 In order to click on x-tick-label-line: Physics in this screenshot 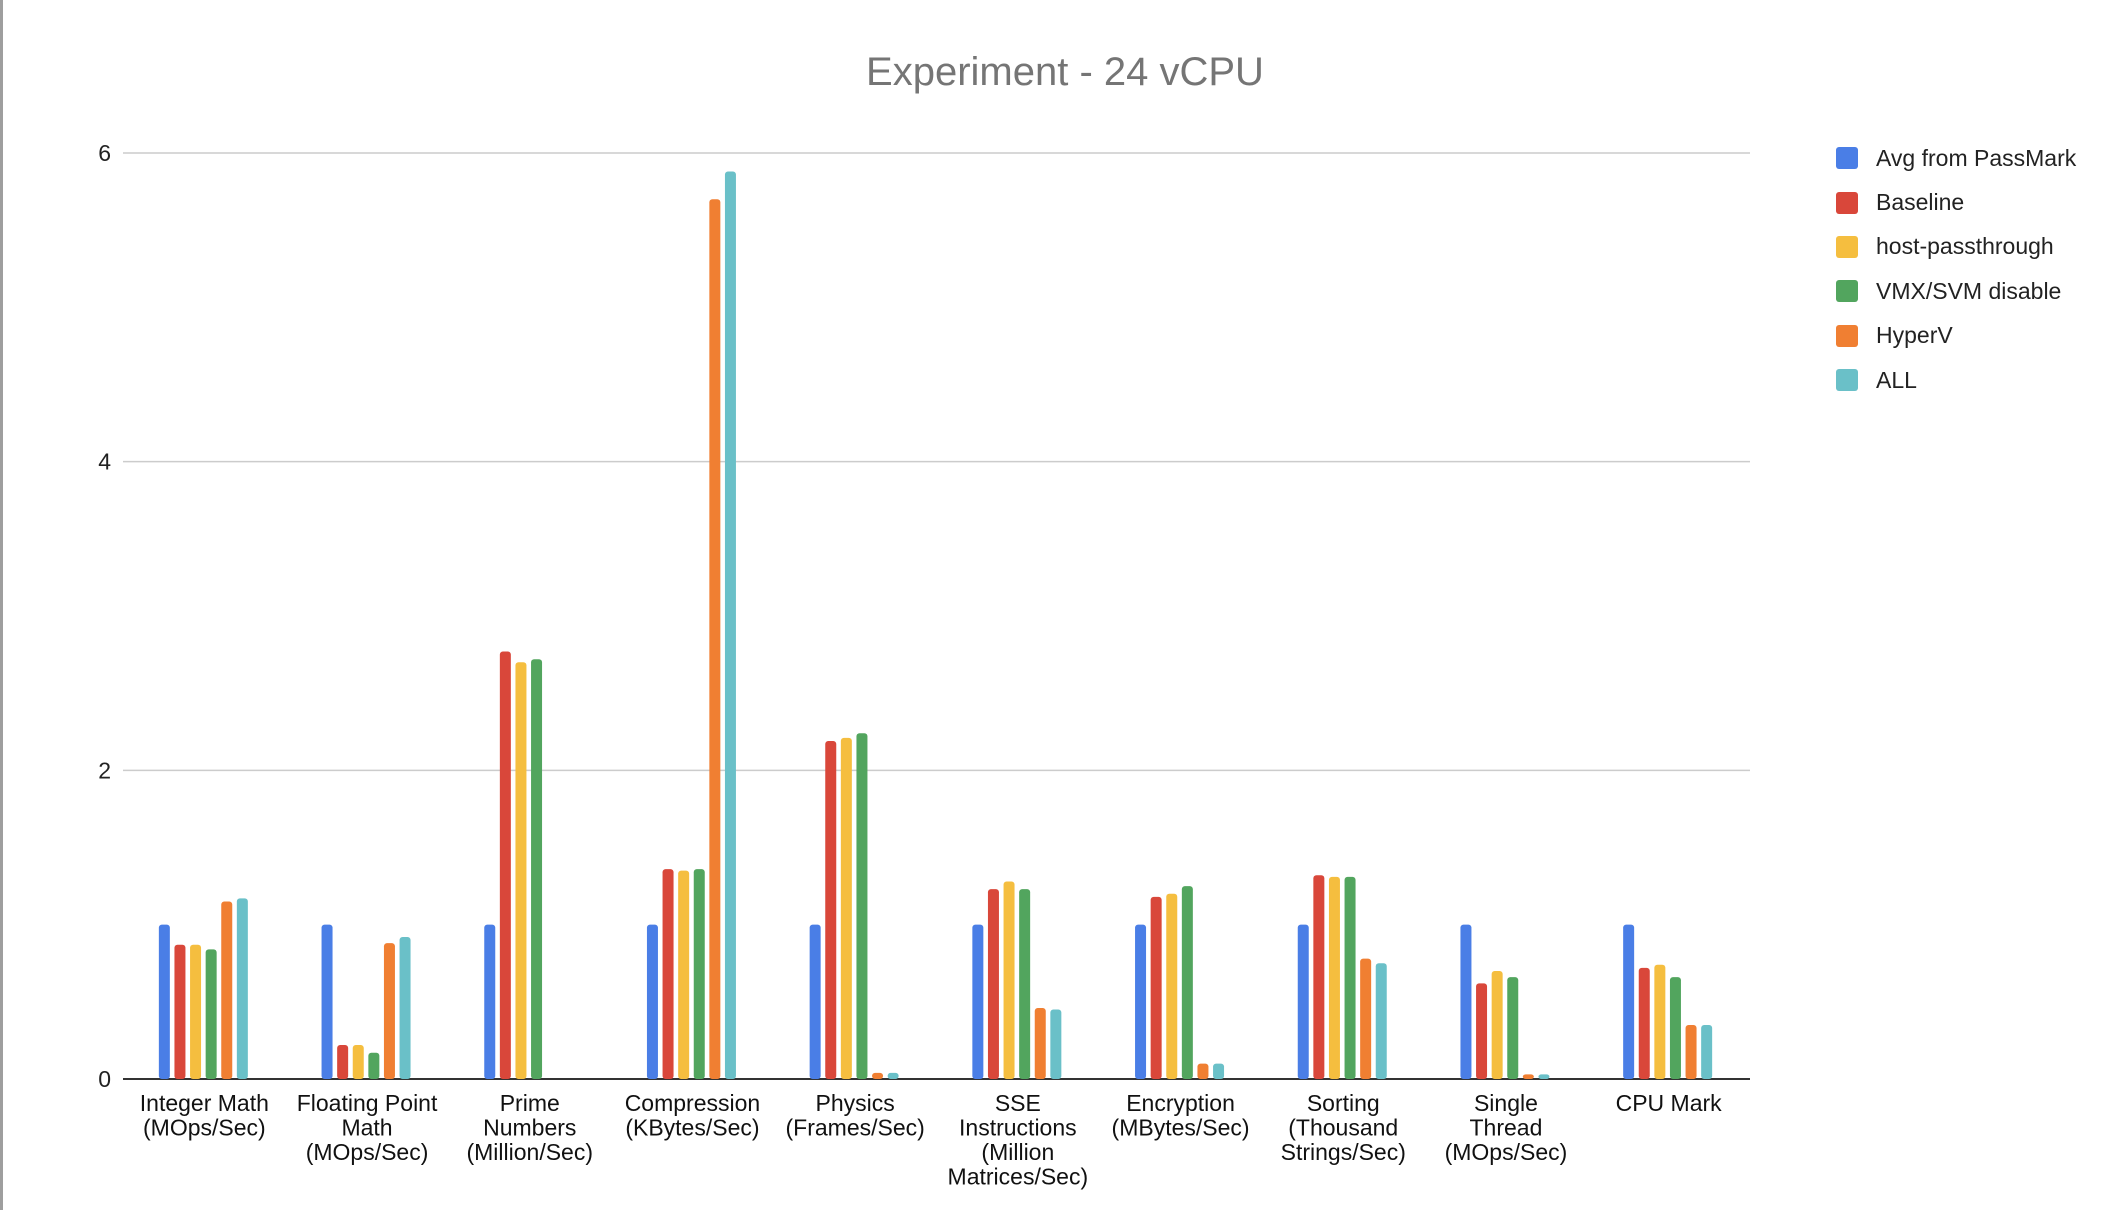, I will do `click(855, 1103)`.